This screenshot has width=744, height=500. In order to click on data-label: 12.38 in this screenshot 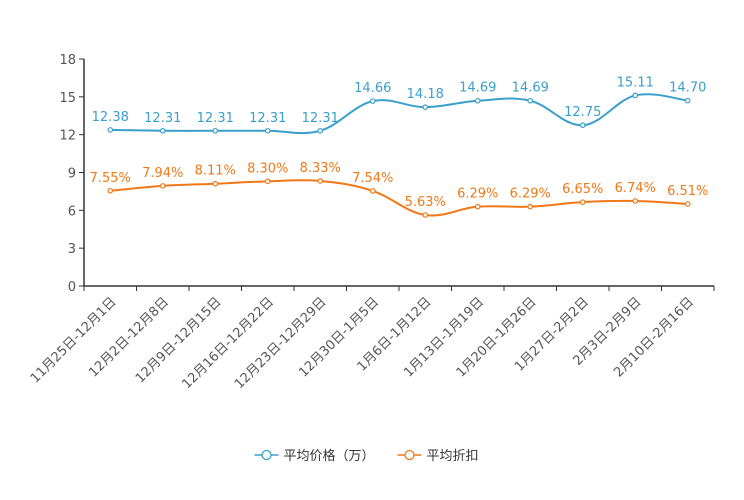, I will do `click(110, 117)`.